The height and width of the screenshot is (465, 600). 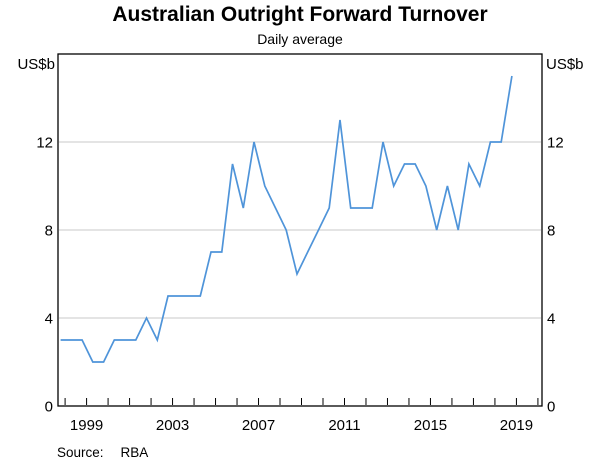 I want to click on y-tick-label-left: 12, so click(x=44, y=142).